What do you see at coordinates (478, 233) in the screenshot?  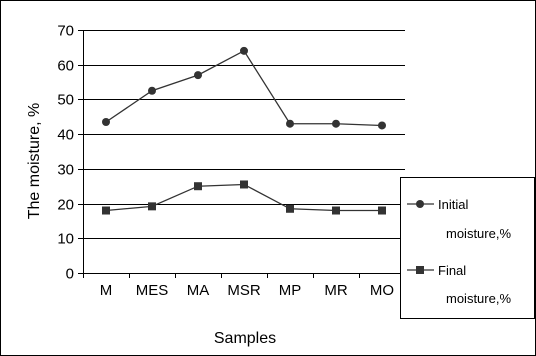 I see `legend-initial-line2: moisture,%` at bounding box center [478, 233].